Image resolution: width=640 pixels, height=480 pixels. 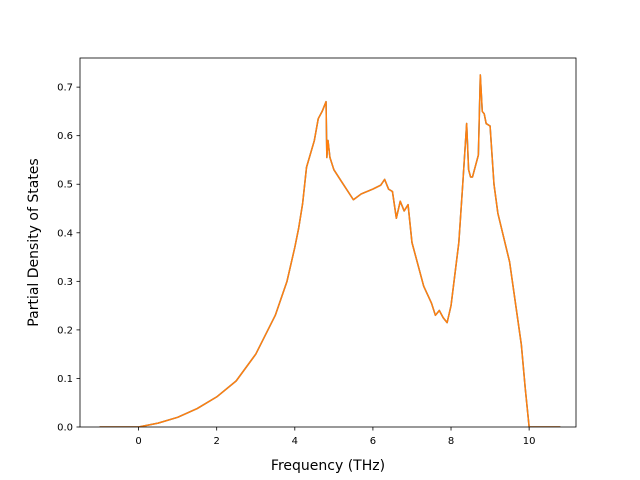 What do you see at coordinates (65, 88) in the screenshot?
I see `y-tick-label: 0.7` at bounding box center [65, 88].